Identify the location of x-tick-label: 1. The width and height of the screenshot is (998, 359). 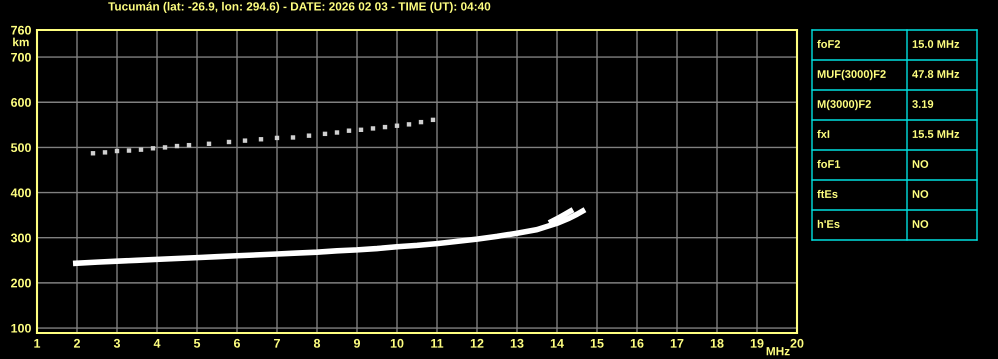
(37, 343).